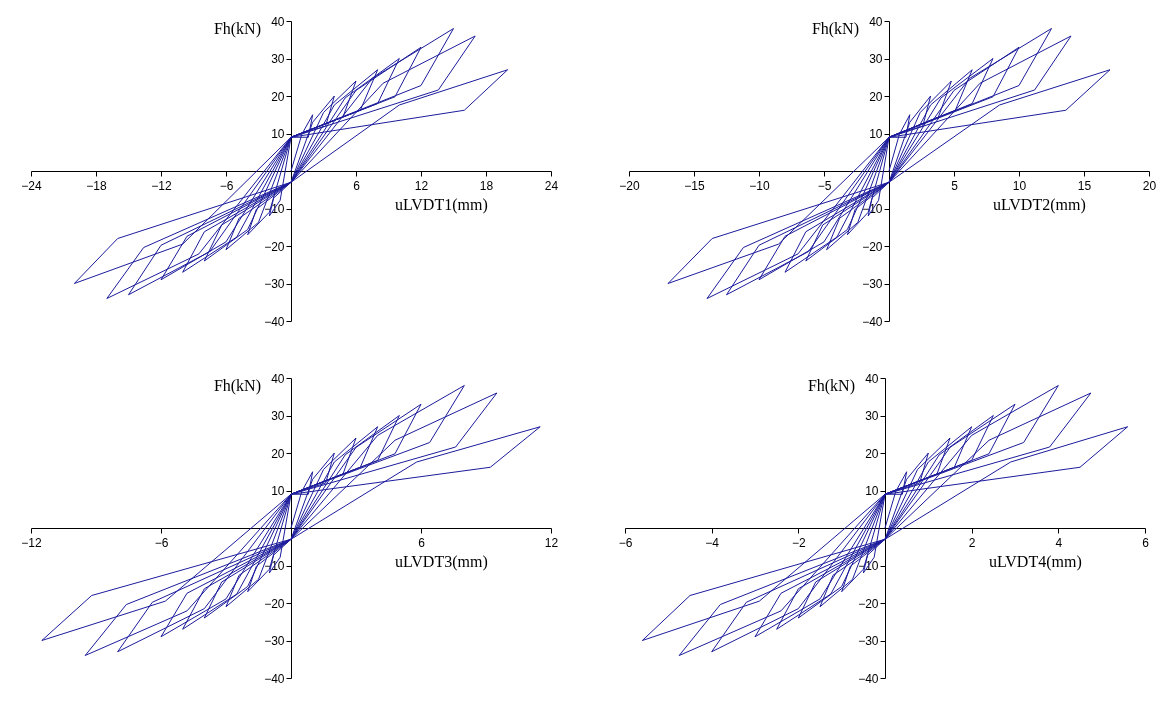 Image resolution: width=1166 pixels, height=726 pixels. What do you see at coordinates (31, 185) in the screenshot?
I see `x-tick-label: −24` at bounding box center [31, 185].